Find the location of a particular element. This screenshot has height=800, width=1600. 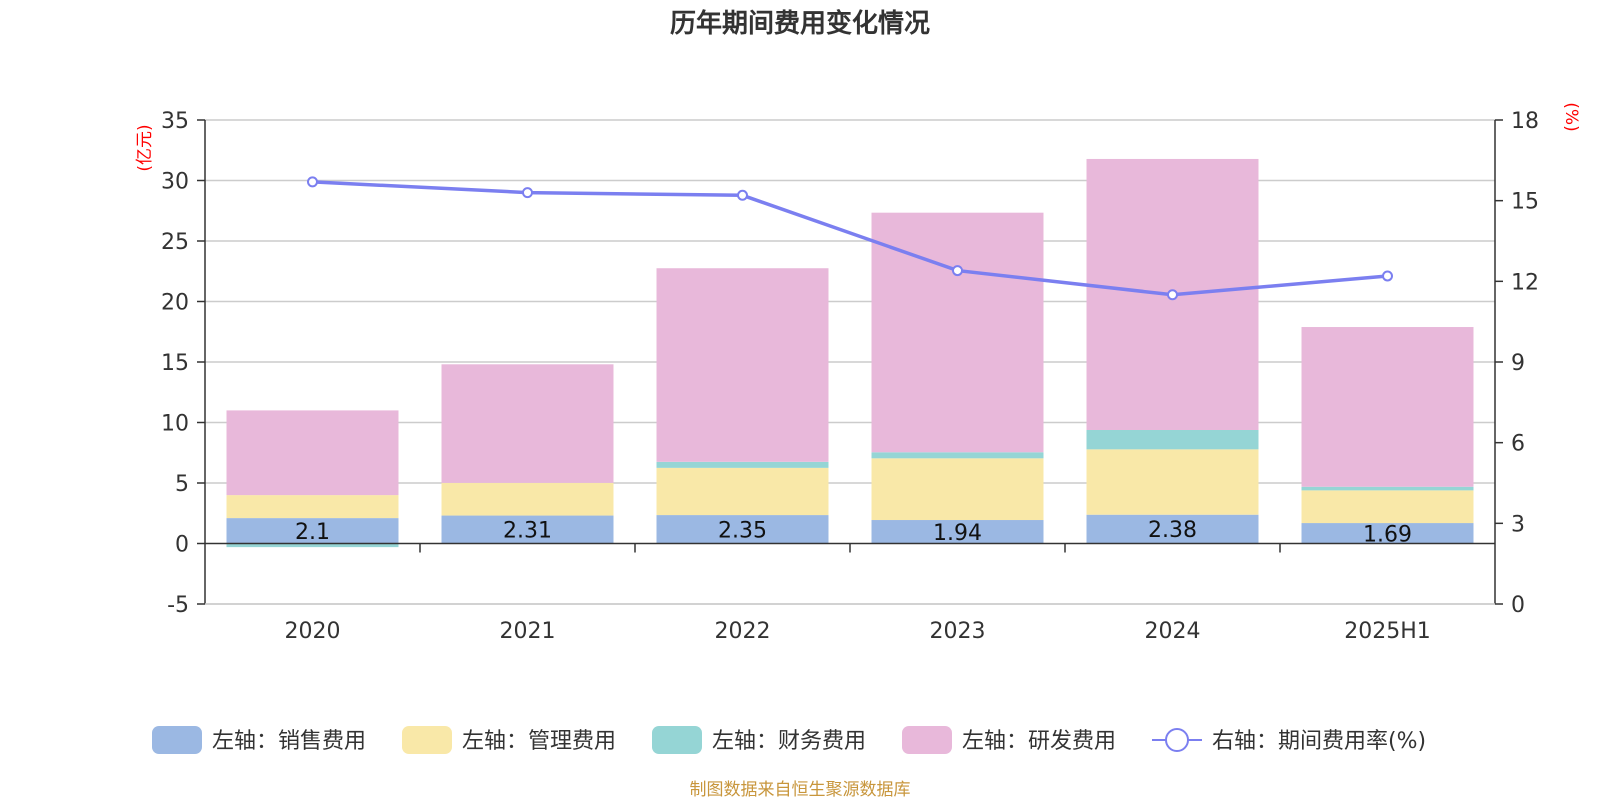

legend-label: 左轴：管理费用 is located at coordinates (539, 741).